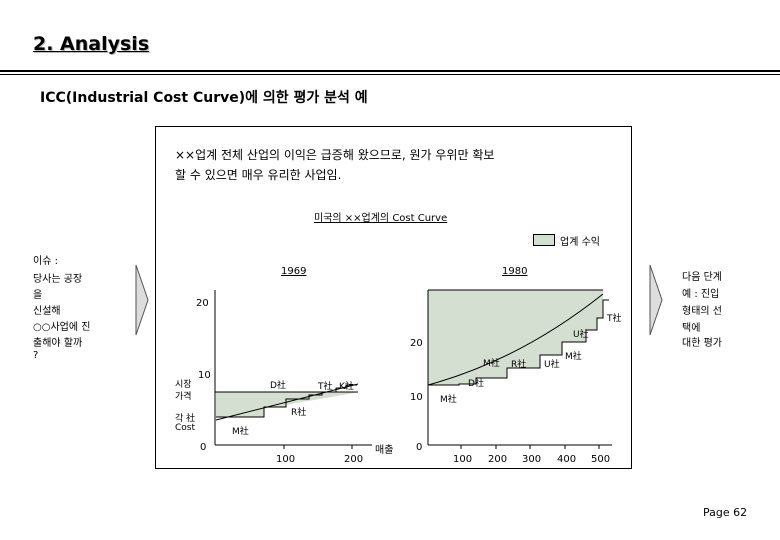 This screenshot has height=540, width=780. Describe the element at coordinates (552, 365) in the screenshot. I see `right-label-u-mid: U社` at that location.